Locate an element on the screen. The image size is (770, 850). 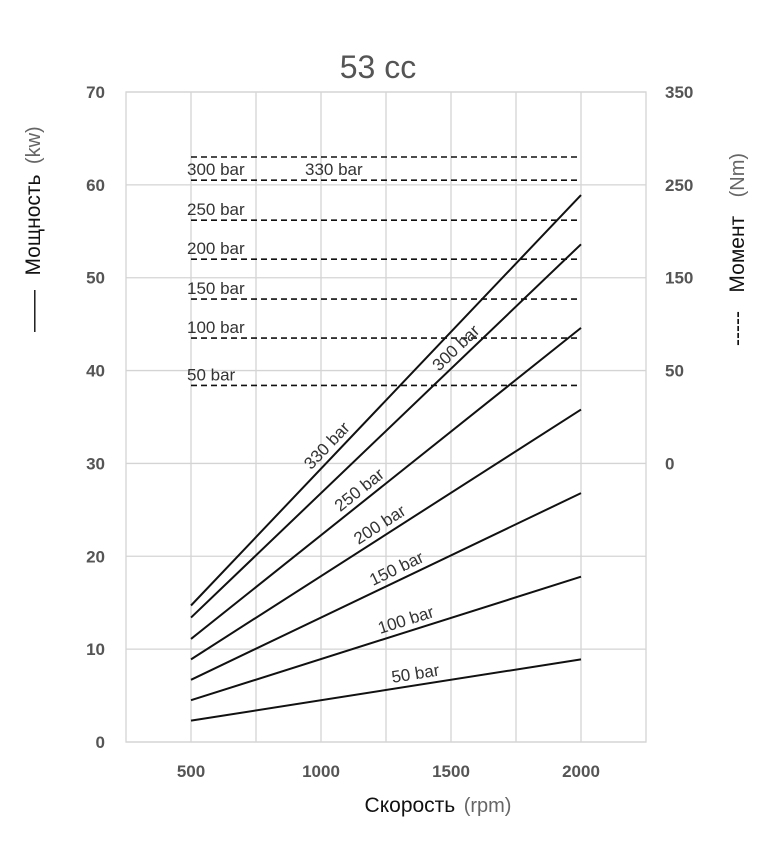
torque-series-label: 200 bar is located at coordinates (216, 248).